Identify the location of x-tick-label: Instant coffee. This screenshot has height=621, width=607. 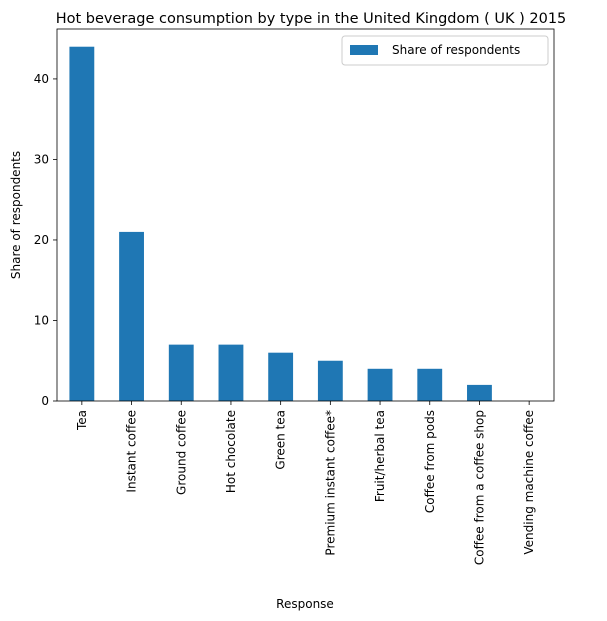
(132, 451).